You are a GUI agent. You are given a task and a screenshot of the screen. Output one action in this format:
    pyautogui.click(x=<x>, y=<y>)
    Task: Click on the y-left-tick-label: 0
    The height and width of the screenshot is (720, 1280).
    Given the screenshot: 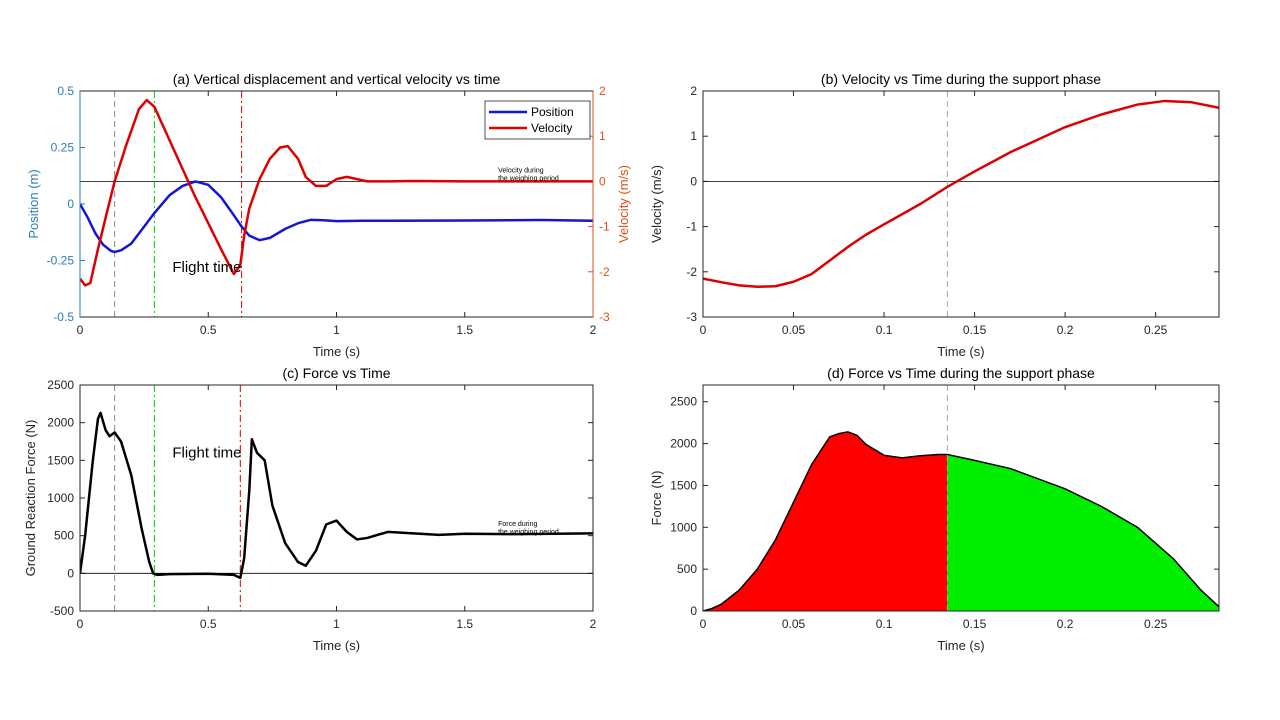 What is the action you would take?
    pyautogui.click(x=70, y=204)
    